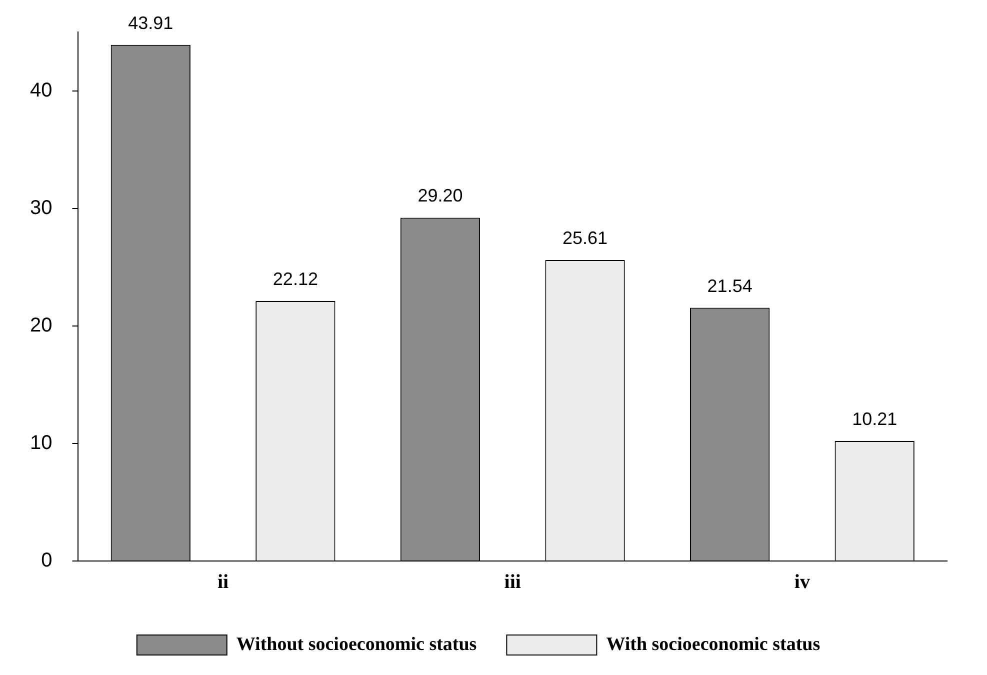  I want to click on y-tick-label: 0, so click(46, 561).